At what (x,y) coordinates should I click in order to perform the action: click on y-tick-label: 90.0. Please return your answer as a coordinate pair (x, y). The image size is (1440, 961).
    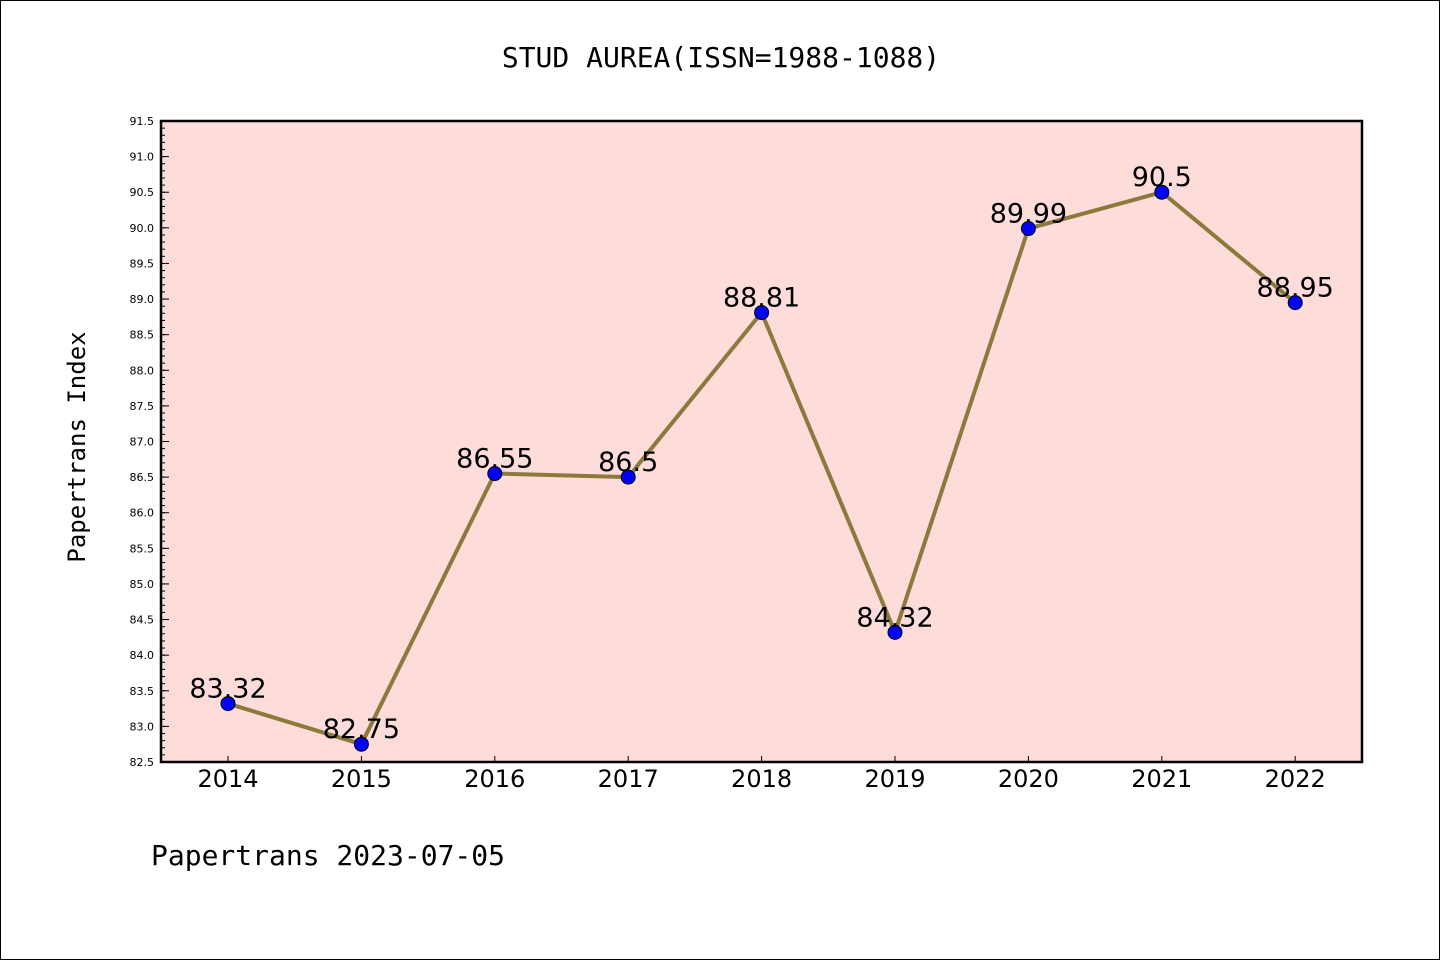
    Looking at the image, I should click on (142, 228).